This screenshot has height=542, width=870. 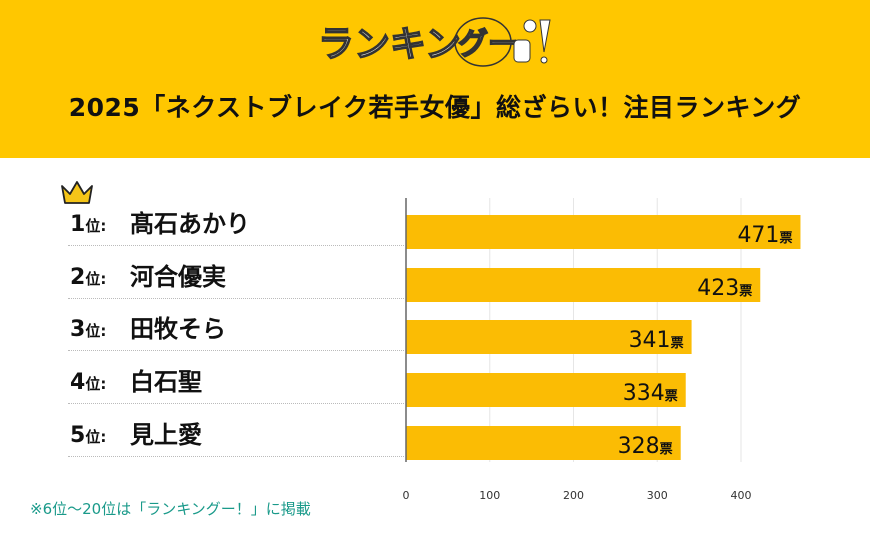 I want to click on x-tick-label: 400, so click(x=741, y=495).